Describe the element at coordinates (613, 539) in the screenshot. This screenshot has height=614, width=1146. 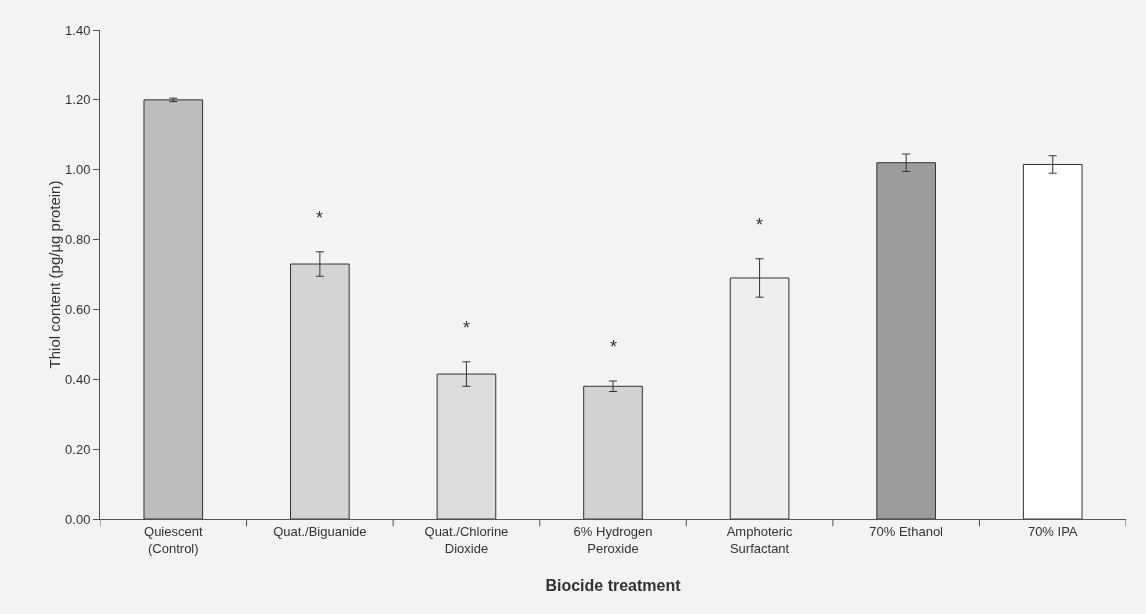
I see `x-tick-label: 6% Hydrogen Peroxide` at that location.